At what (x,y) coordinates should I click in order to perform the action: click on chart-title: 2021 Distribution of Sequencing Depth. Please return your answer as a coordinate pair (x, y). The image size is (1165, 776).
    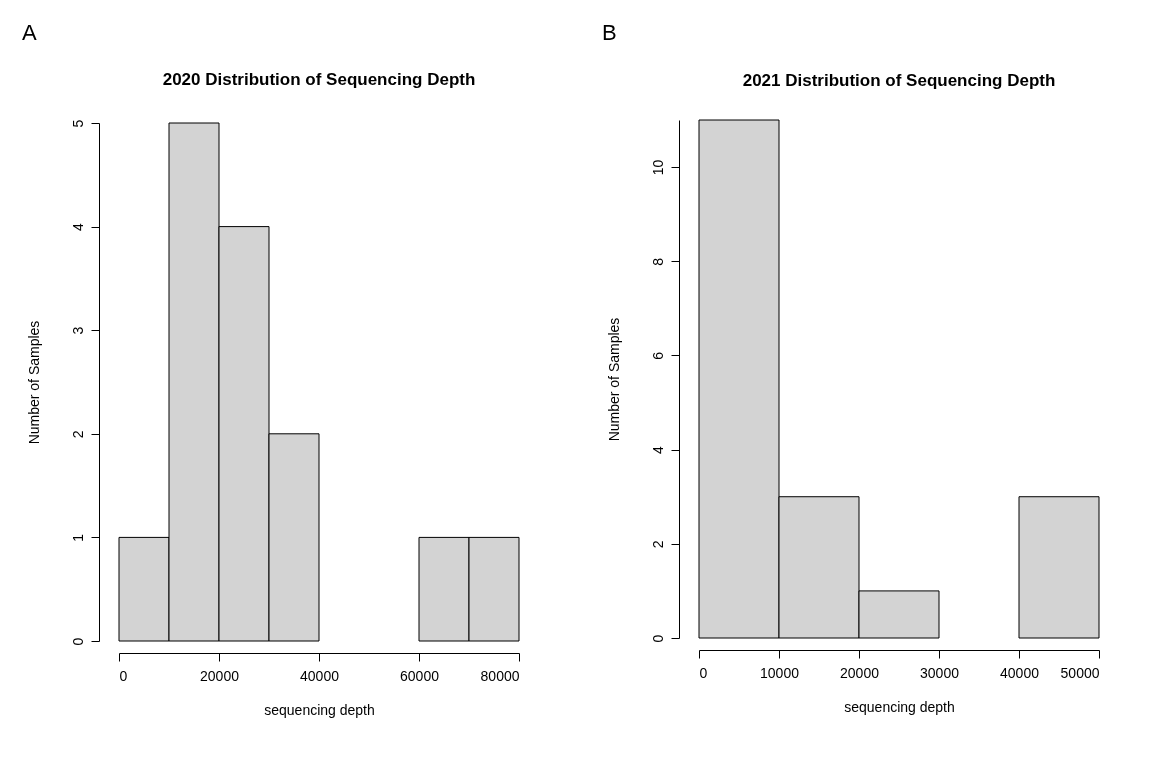
    Looking at the image, I should click on (899, 80).